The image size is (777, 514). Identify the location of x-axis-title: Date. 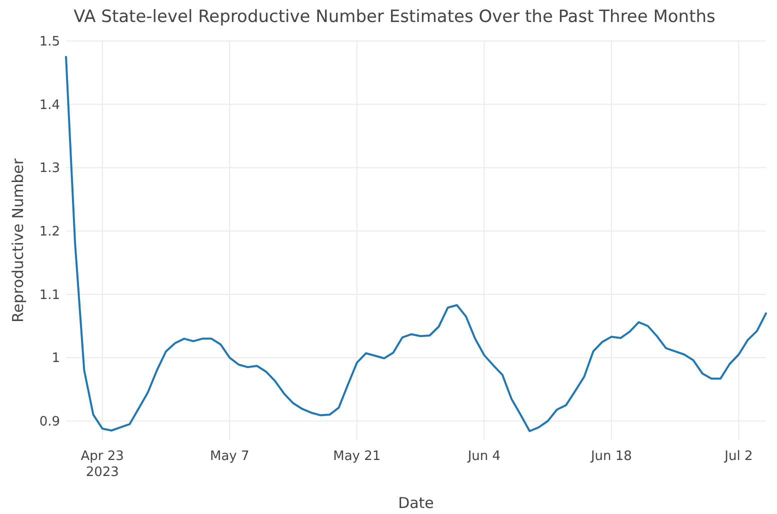
(416, 503).